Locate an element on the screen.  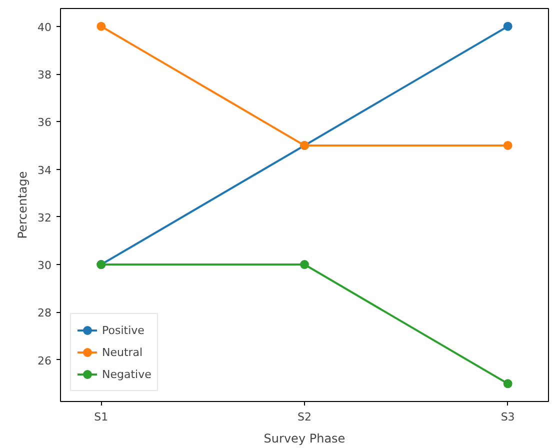
y-tick-label: 38 is located at coordinates (45, 75).